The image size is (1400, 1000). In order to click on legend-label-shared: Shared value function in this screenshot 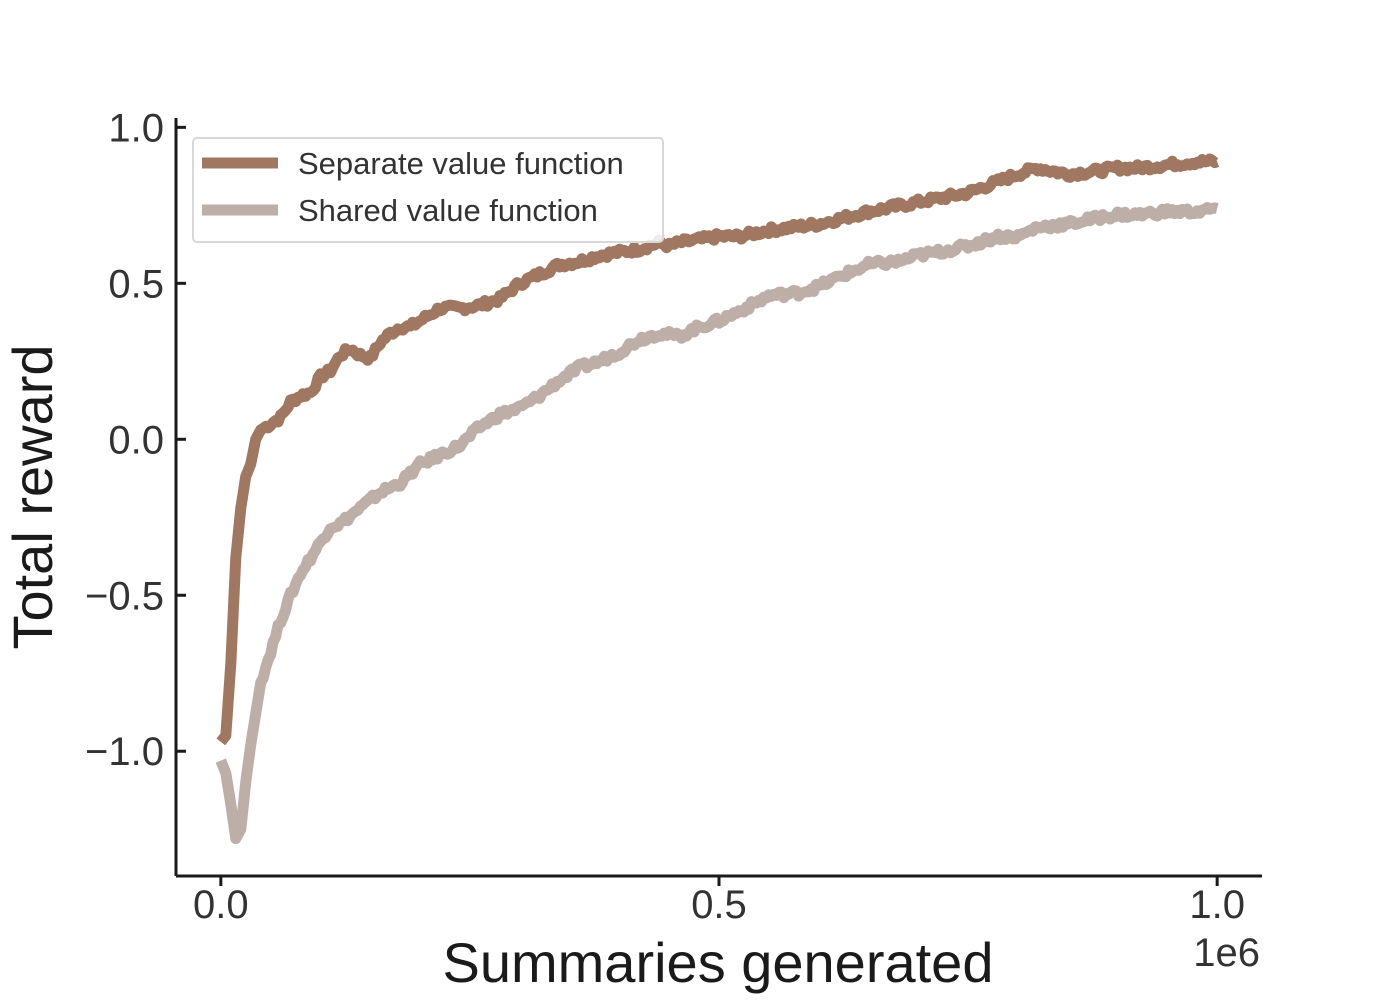, I will do `click(448, 210)`.